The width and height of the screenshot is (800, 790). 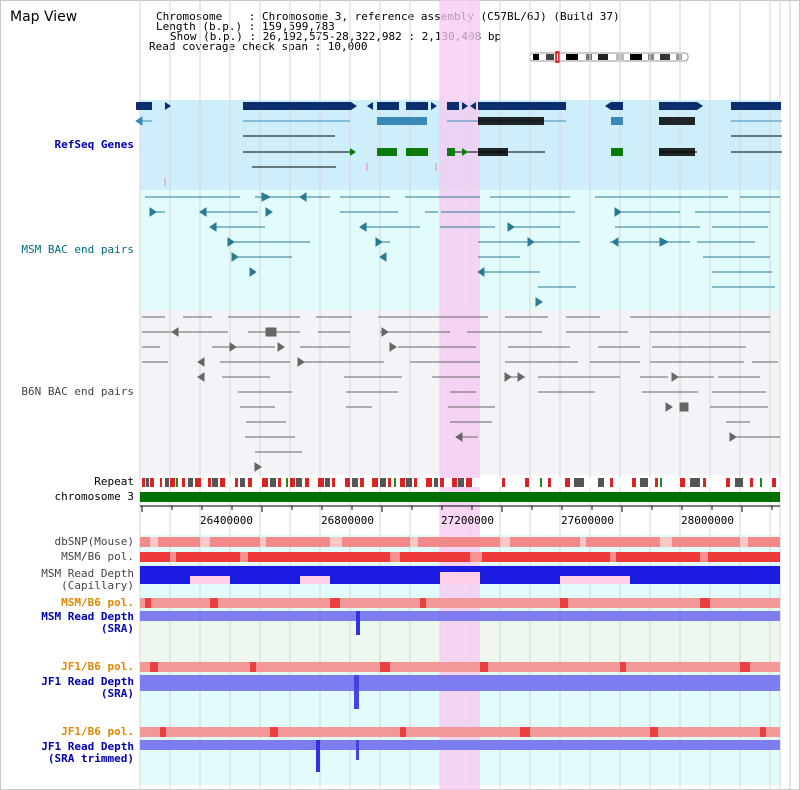 What do you see at coordinates (226, 520) in the screenshot?
I see `axis-tick-label: 26400000` at bounding box center [226, 520].